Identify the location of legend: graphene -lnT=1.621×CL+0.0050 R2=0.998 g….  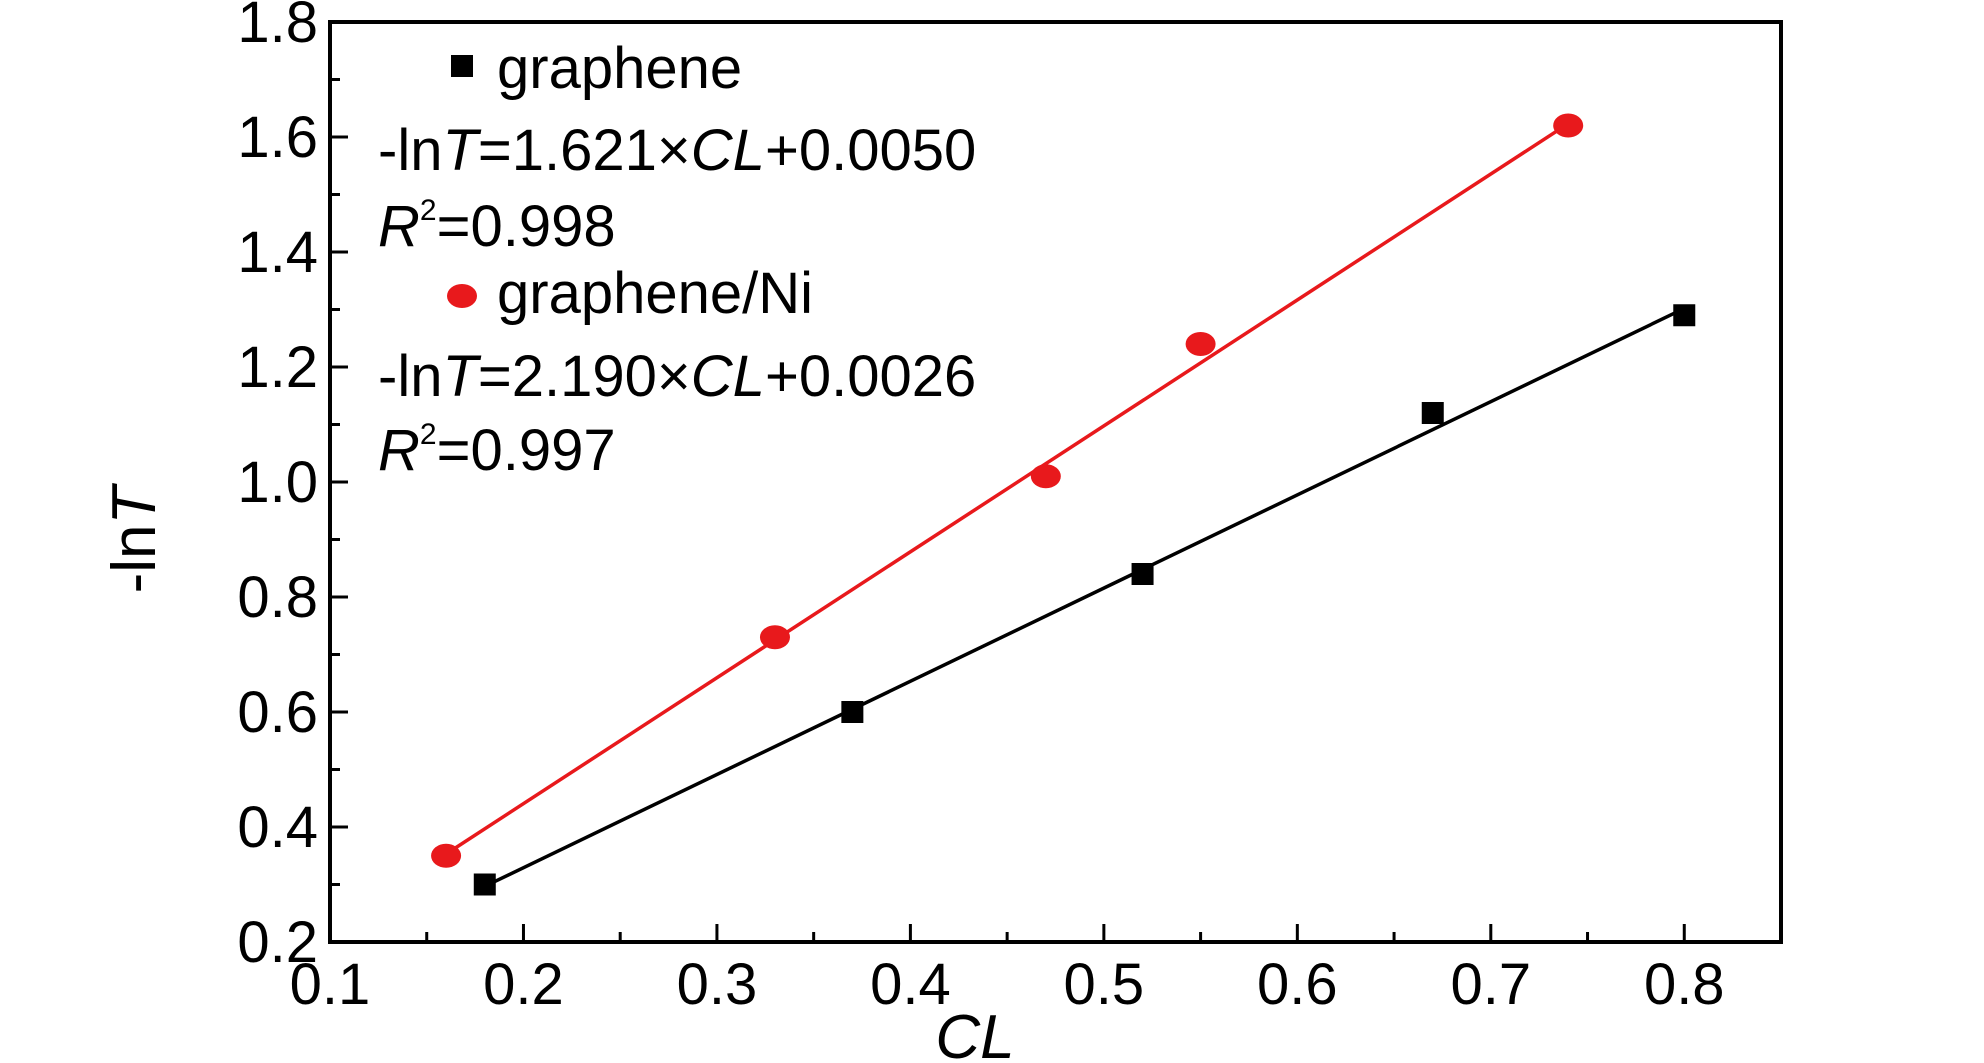
(677, 259).